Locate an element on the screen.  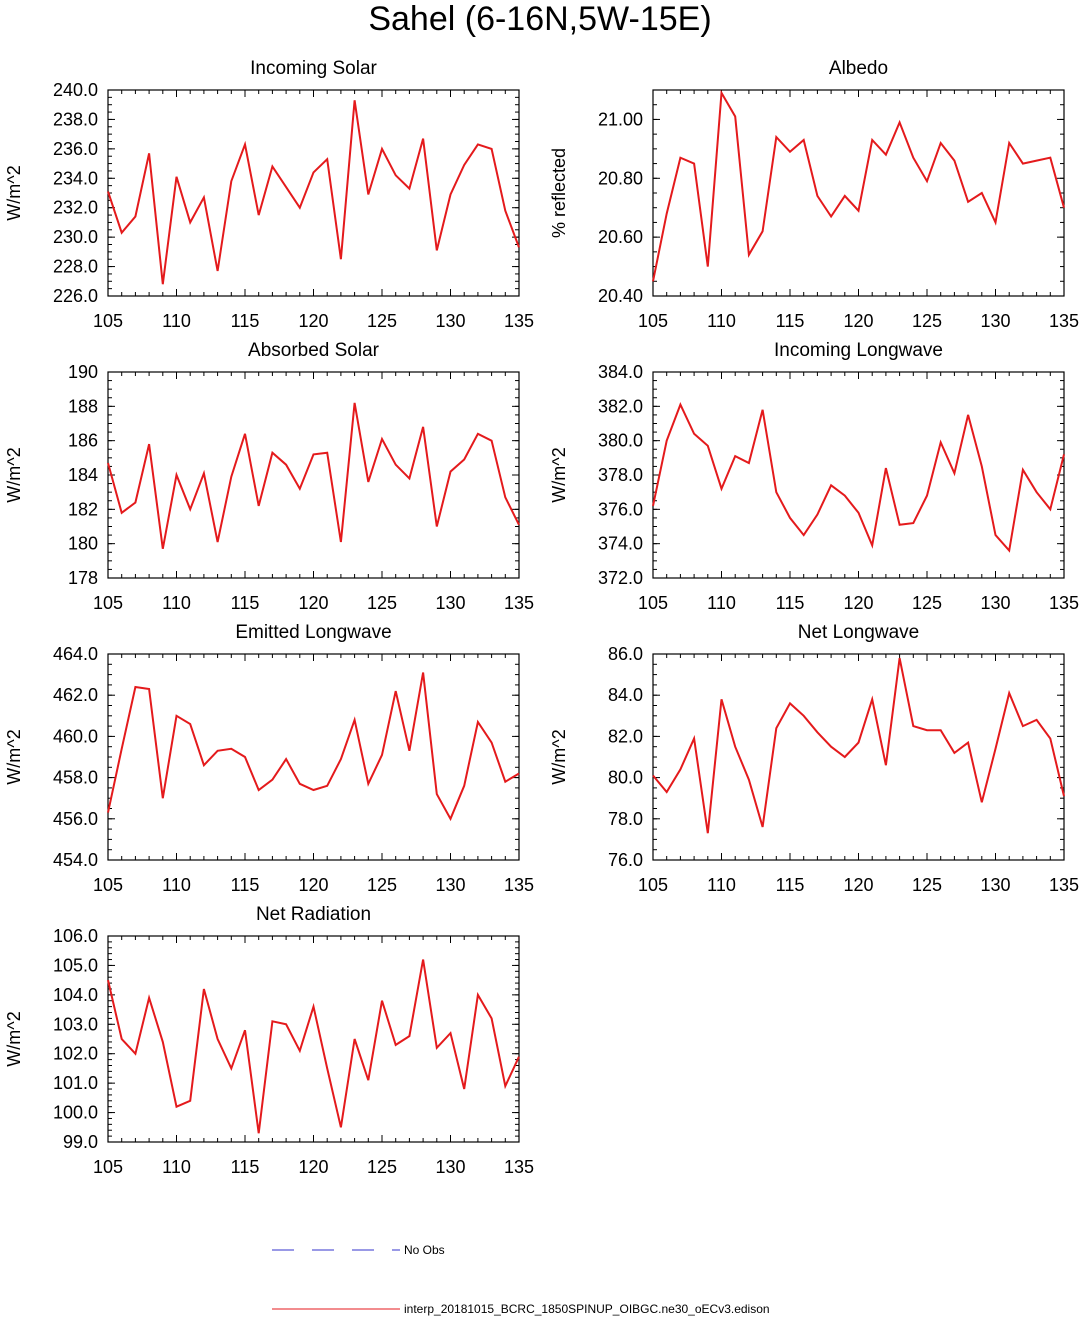
y-tick-label: 462.0 is located at coordinates (75, 695).